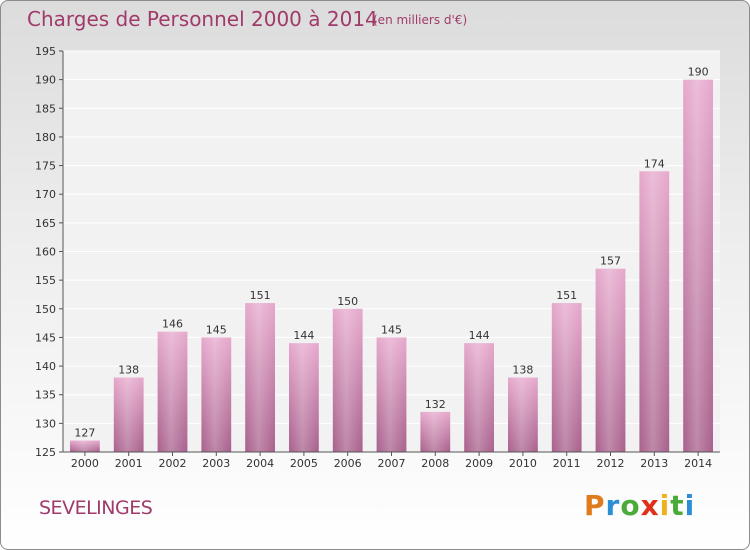 The width and height of the screenshot is (750, 550). Describe the element at coordinates (45, 452) in the screenshot. I see `y-tick-label: 125` at that location.